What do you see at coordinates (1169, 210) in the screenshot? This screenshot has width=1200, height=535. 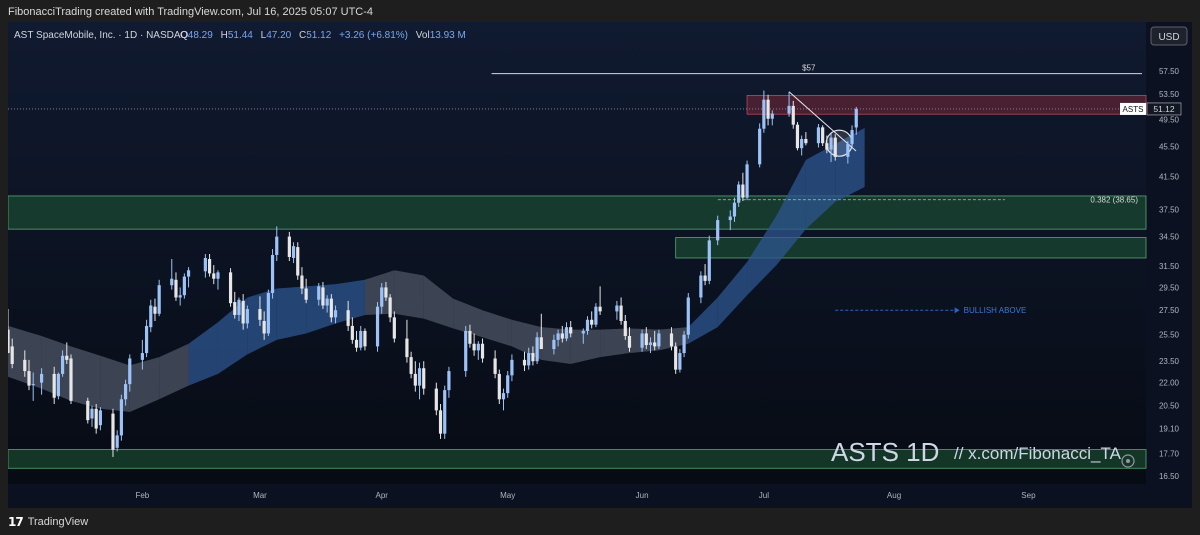 I see `price-tick-label: 37.50` at bounding box center [1169, 210].